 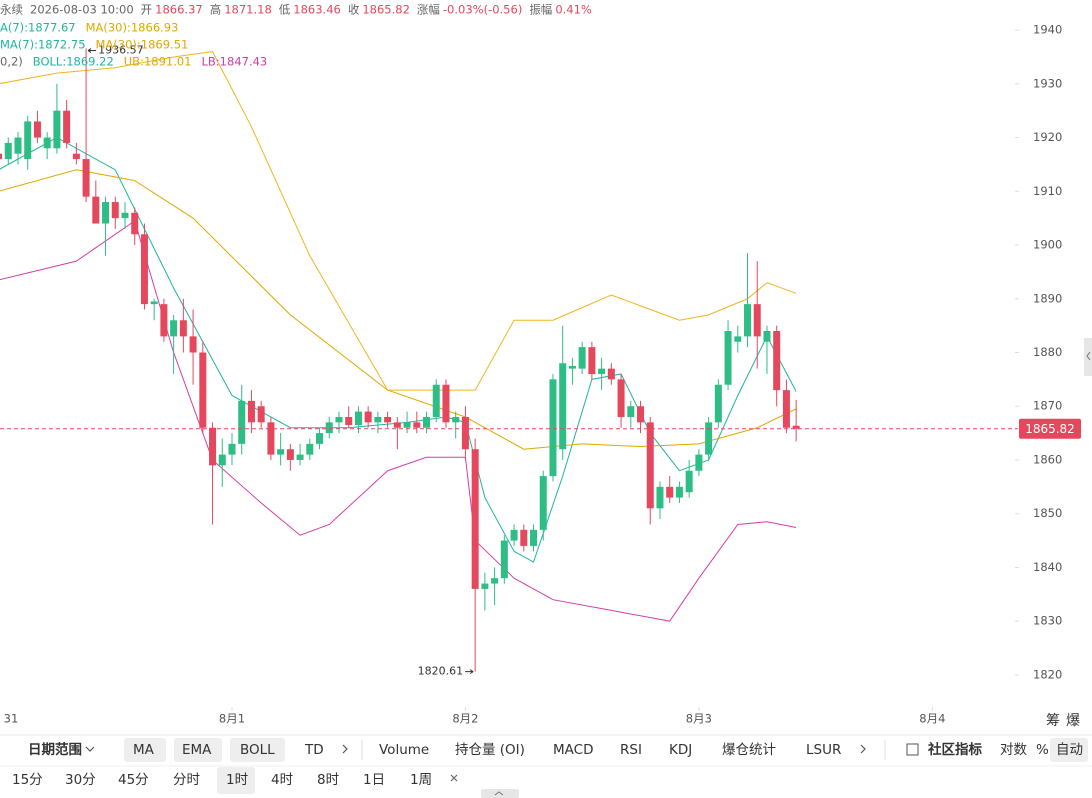 What do you see at coordinates (680, 750) in the screenshot?
I see `toolbar-item: KDJ` at bounding box center [680, 750].